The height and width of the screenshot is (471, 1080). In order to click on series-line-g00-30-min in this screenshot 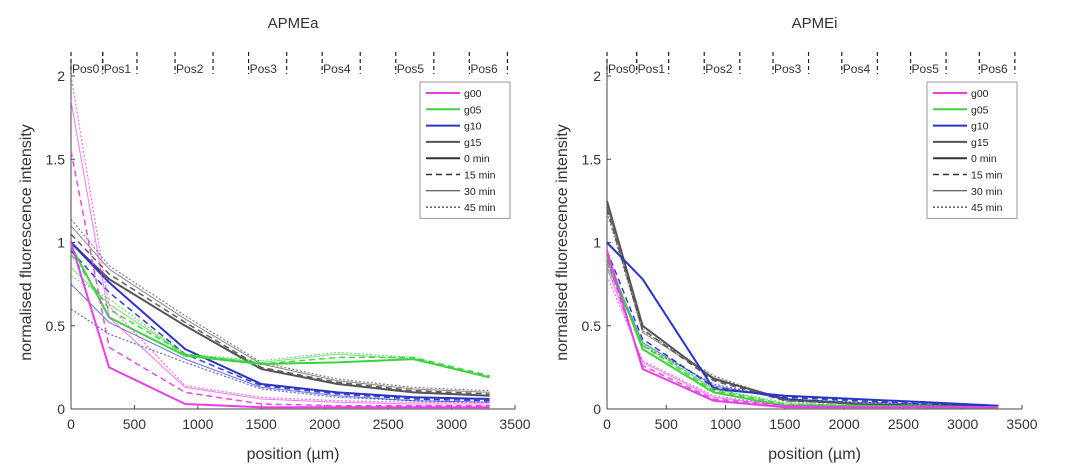, I will do `click(802, 337)`.